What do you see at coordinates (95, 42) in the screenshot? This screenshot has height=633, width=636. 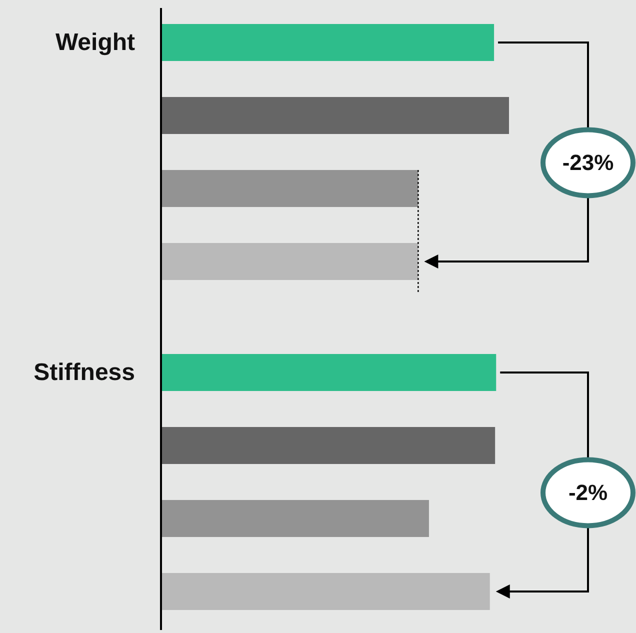 I see `y-tick-label: Weight` at bounding box center [95, 42].